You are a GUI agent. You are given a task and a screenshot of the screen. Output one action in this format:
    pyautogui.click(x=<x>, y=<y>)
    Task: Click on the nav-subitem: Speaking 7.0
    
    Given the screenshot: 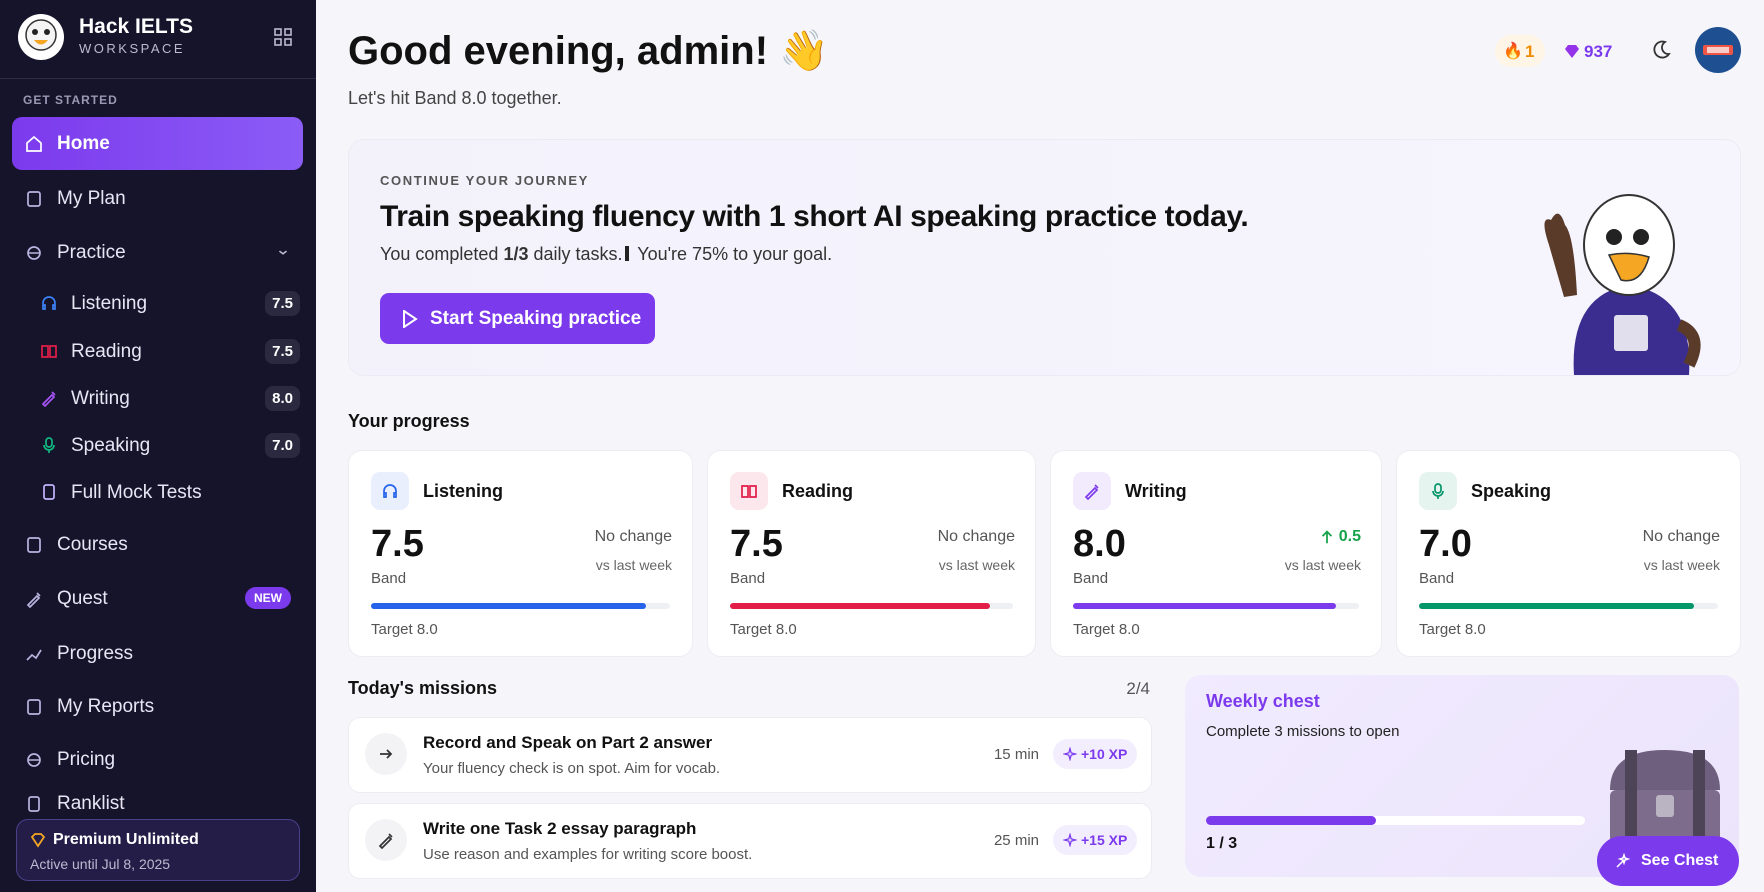 What is the action you would take?
    pyautogui.click(x=163, y=445)
    